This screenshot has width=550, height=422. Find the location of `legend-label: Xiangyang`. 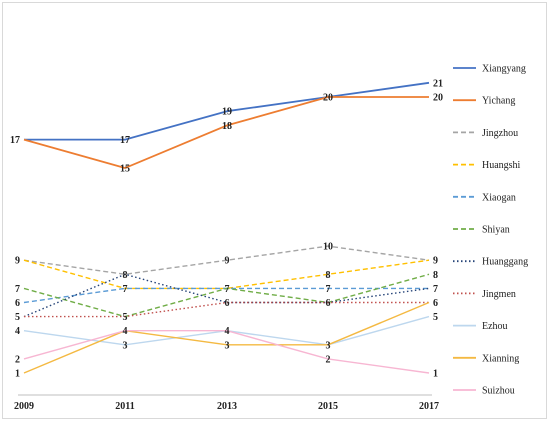

legend-label: Xiangyang is located at coordinates (504, 69).